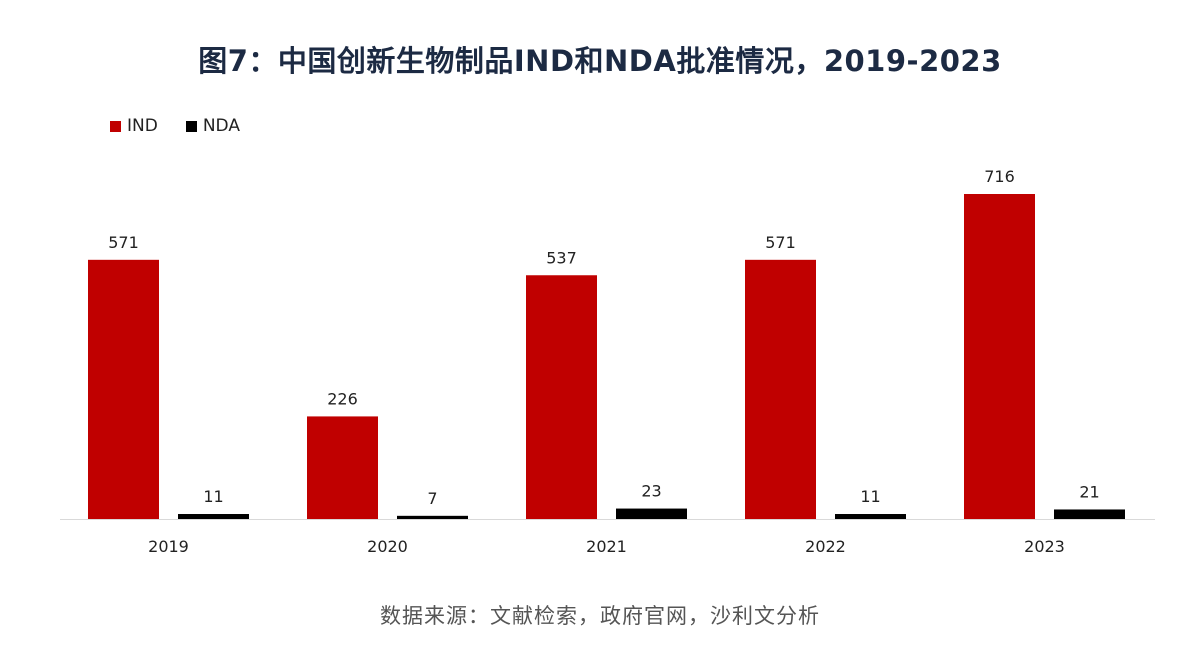  I want to click on bar-ind-2023, so click(999, 356).